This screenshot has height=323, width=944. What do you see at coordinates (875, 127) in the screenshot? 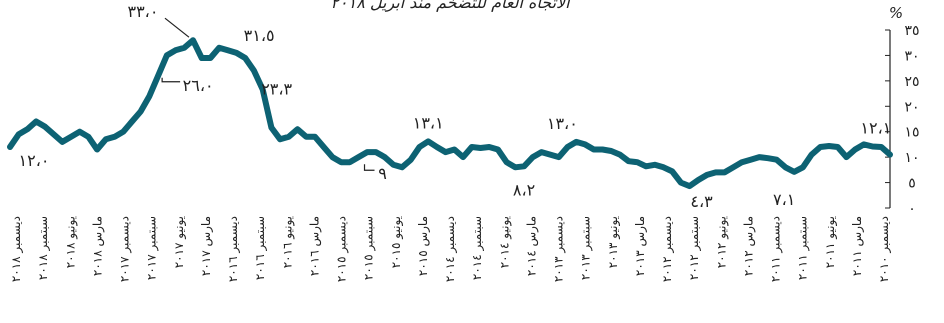
I see `data-label: ١٢،١` at bounding box center [875, 127].